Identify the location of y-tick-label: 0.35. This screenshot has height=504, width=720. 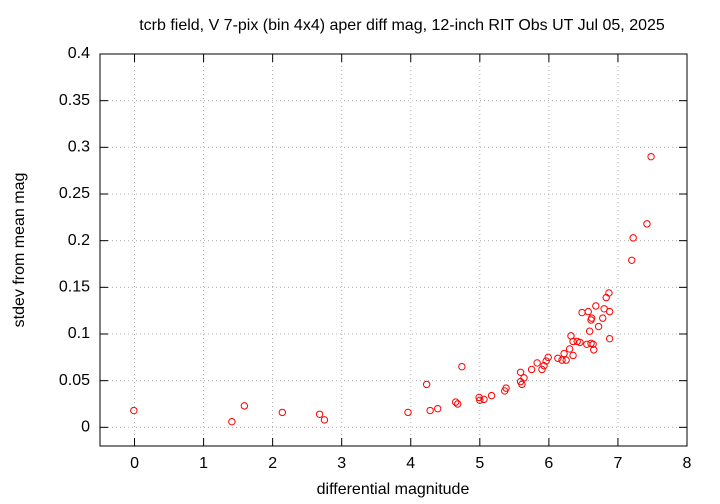
(74, 100).